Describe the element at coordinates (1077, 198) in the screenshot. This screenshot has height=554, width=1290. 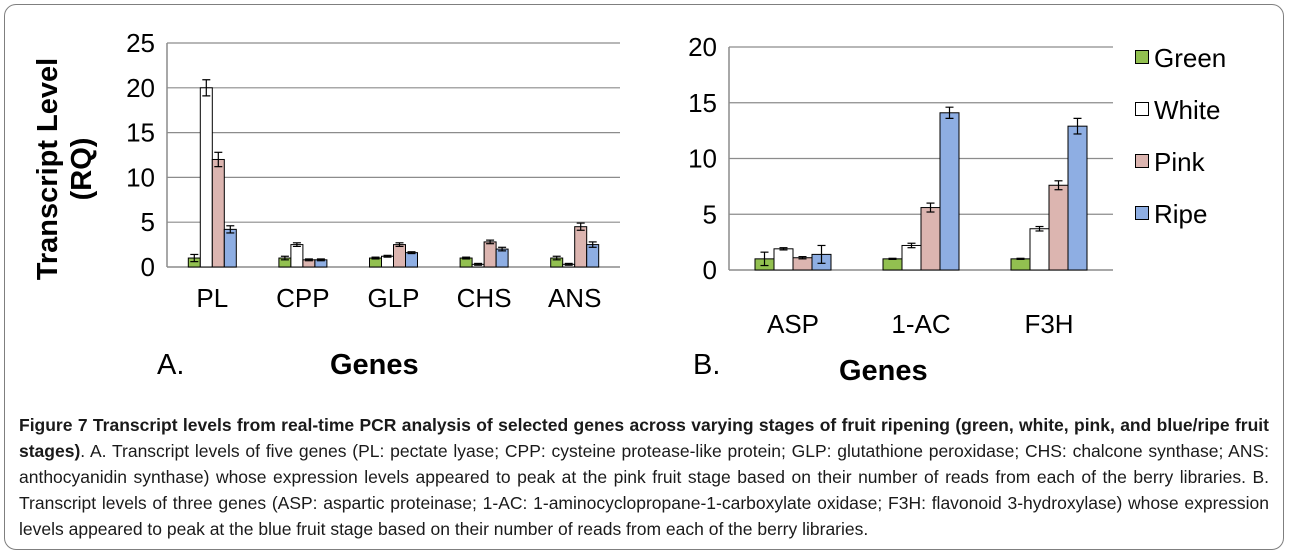
I see `panel-b-bar-f3h-ripe` at that location.